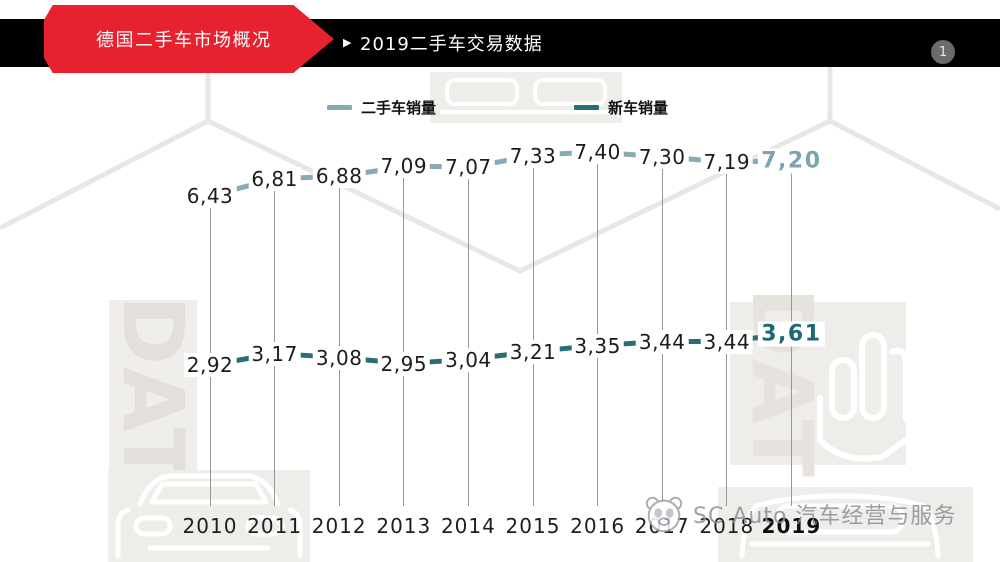 The height and width of the screenshot is (562, 1000). Describe the element at coordinates (586, 107) in the screenshot. I see `new-car-series-swatch` at that location.